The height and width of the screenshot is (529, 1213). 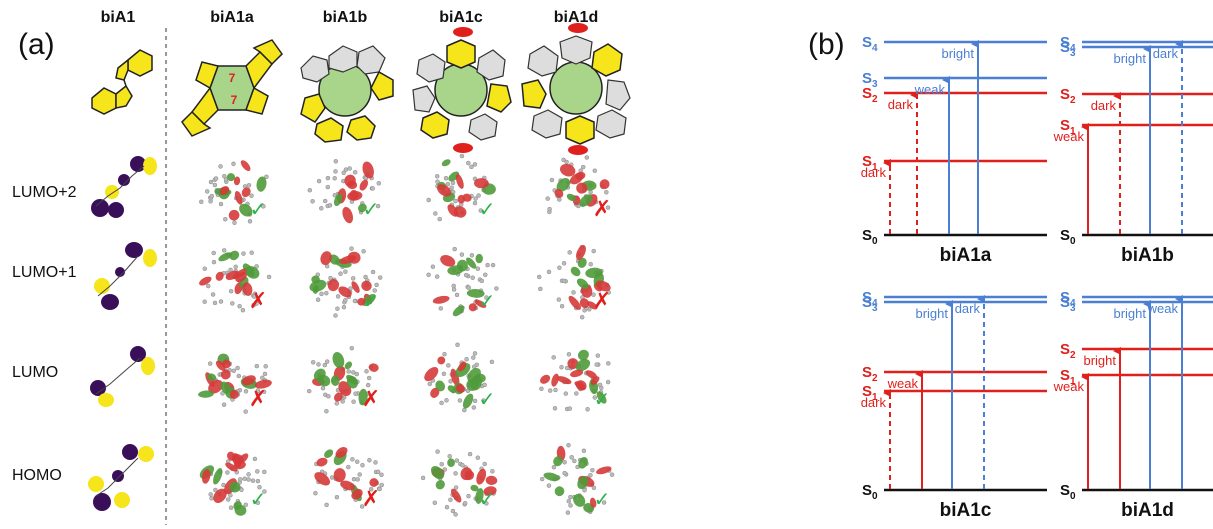 I want to click on diagram-title: biA1a, so click(x=966, y=255).